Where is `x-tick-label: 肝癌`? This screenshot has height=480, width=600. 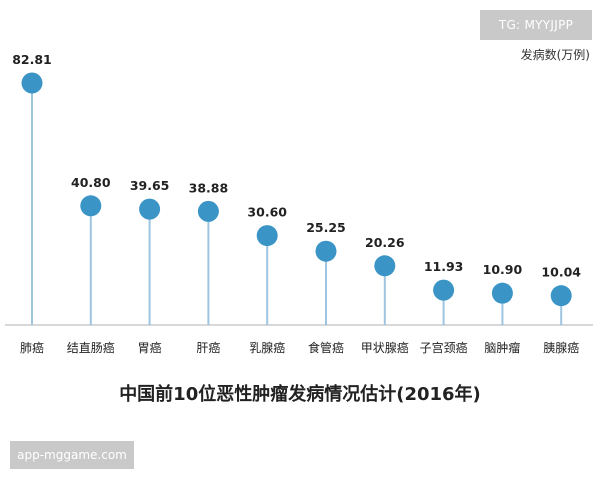 x-tick-label: 肝癌 is located at coordinates (208, 347).